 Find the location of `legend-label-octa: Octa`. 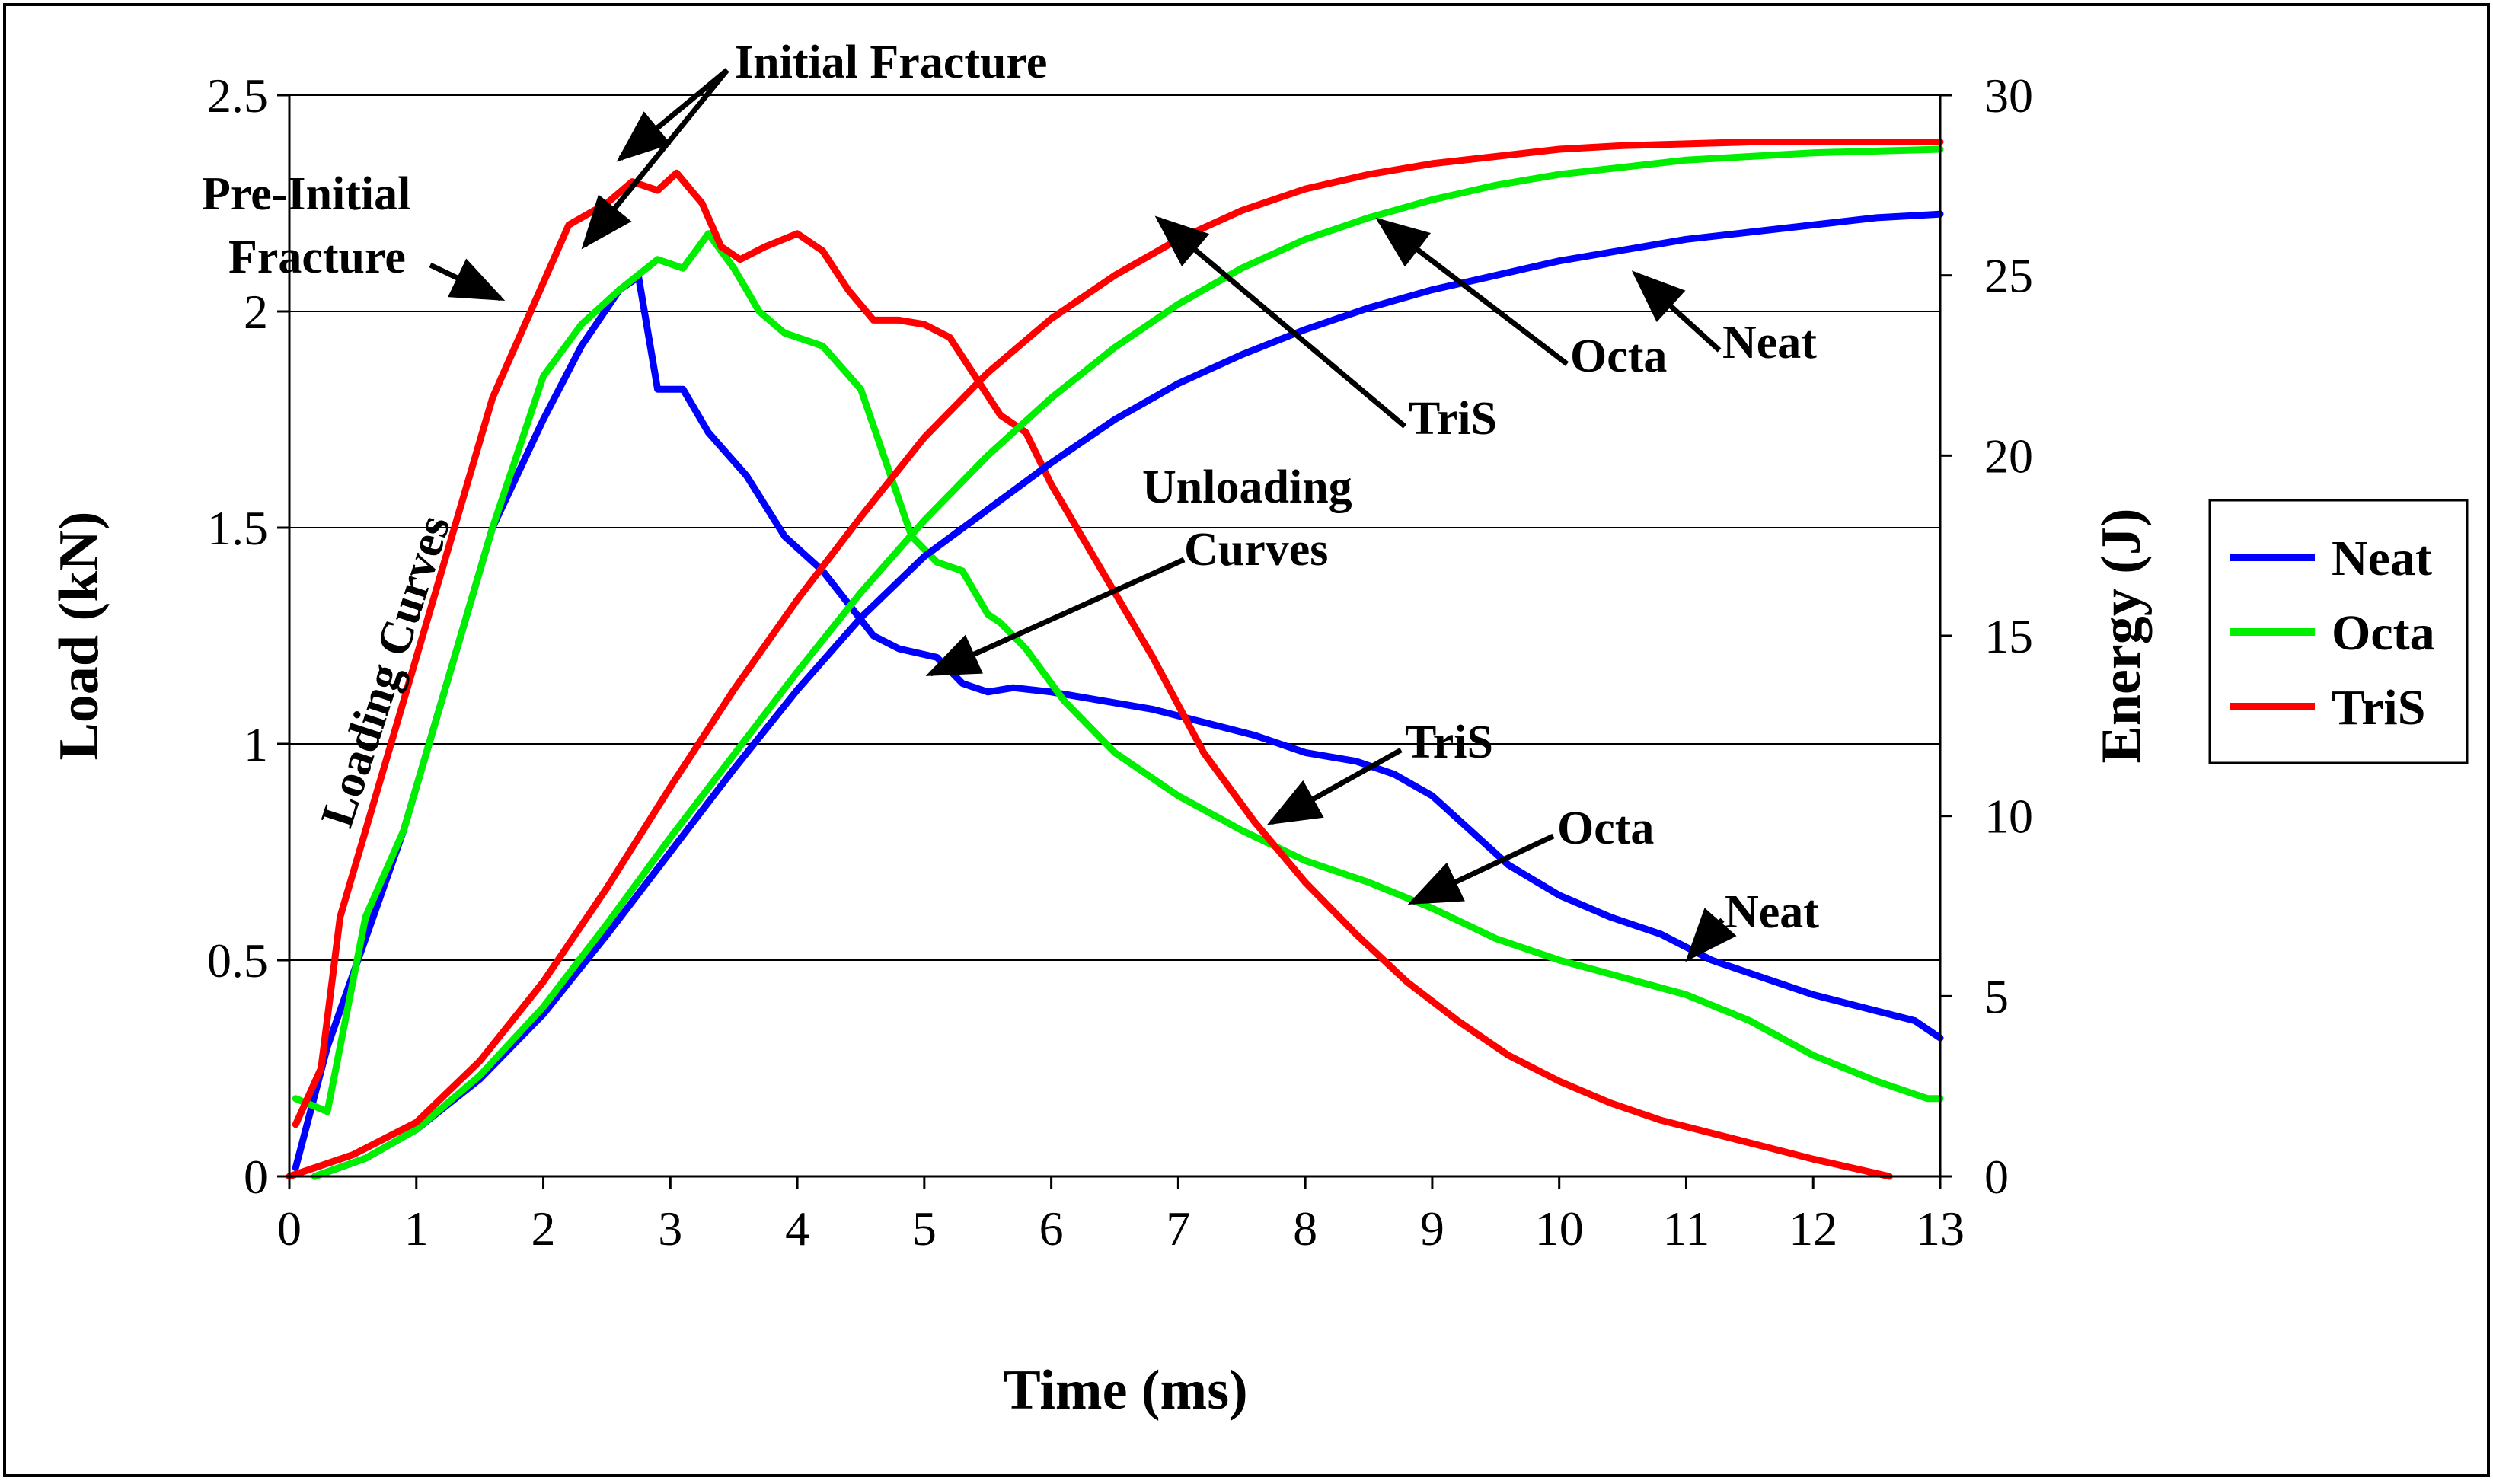

legend-label-octa: Octa is located at coordinates (2383, 633).